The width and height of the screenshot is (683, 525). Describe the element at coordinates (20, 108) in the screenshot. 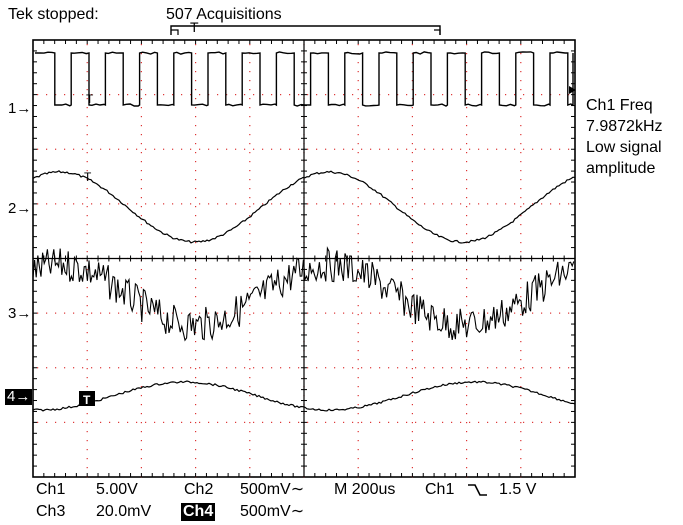

I see `channel-1-marker: 1→` at that location.